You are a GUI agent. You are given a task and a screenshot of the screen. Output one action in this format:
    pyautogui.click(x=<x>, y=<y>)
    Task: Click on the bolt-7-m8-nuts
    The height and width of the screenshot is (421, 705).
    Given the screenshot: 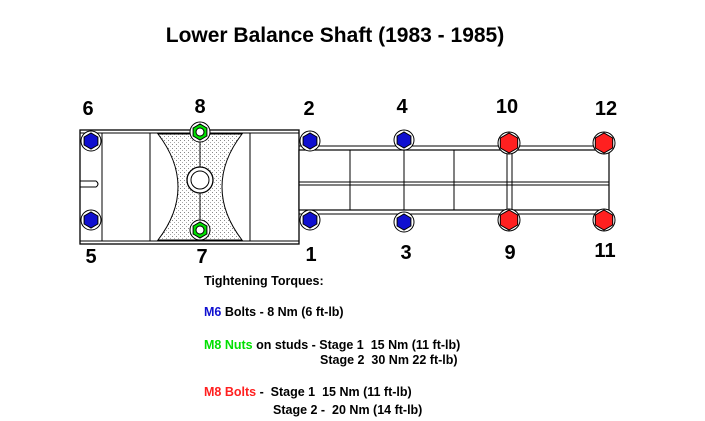 What is the action you would take?
    pyautogui.click(x=200, y=230)
    